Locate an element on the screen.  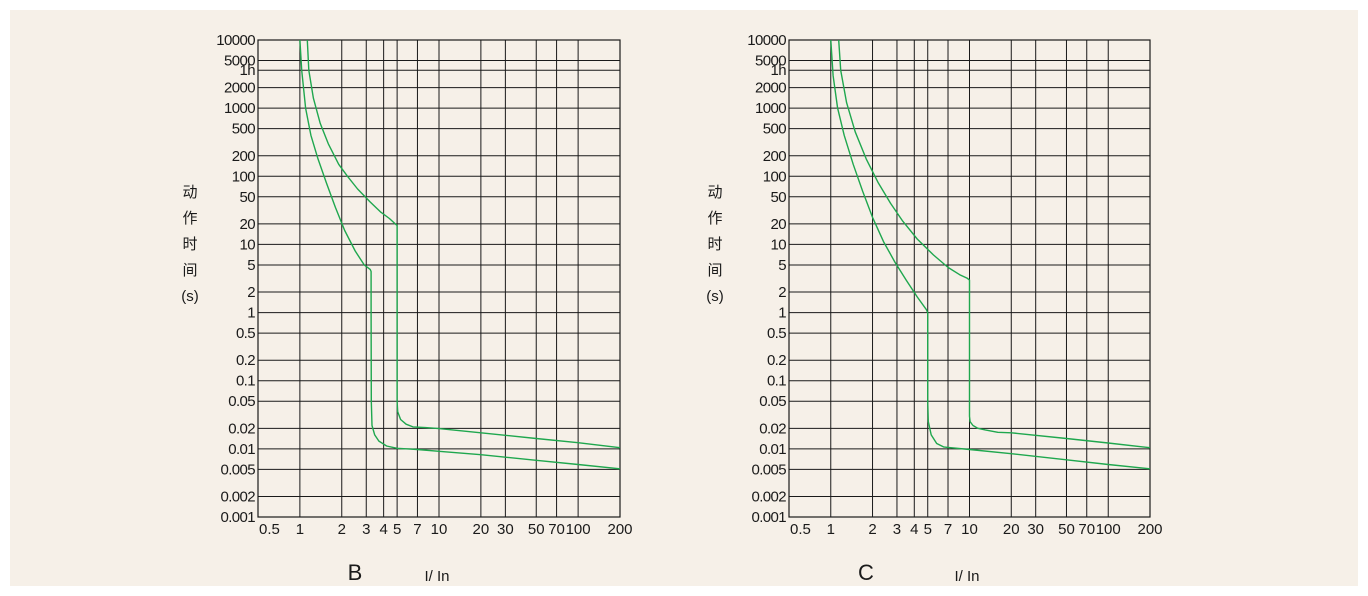
chart-title: B is located at coordinates (355, 572).